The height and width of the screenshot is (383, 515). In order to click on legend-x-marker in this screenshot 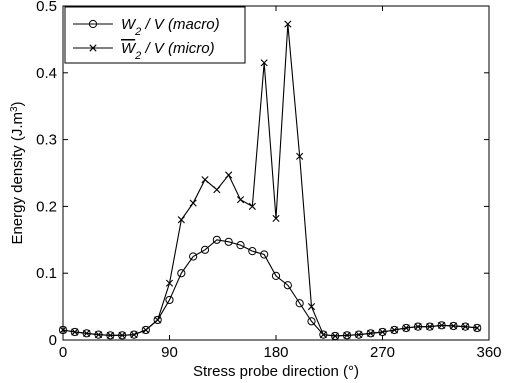, I will do `click(93, 48)`.